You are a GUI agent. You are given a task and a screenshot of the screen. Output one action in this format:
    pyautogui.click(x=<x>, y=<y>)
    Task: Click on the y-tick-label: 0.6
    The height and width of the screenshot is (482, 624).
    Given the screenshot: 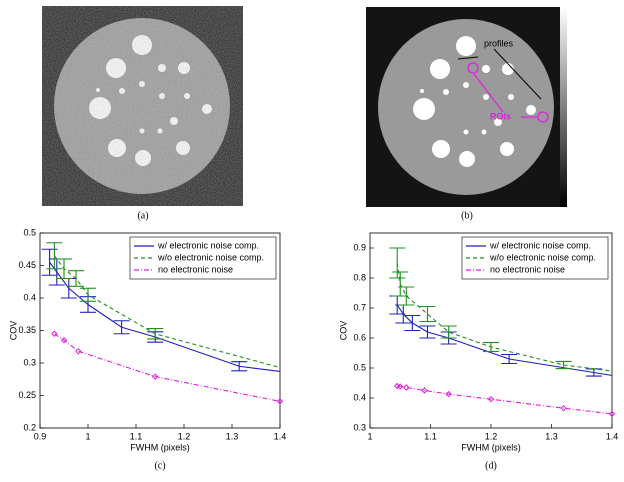 What is the action you would take?
    pyautogui.click(x=359, y=337)
    